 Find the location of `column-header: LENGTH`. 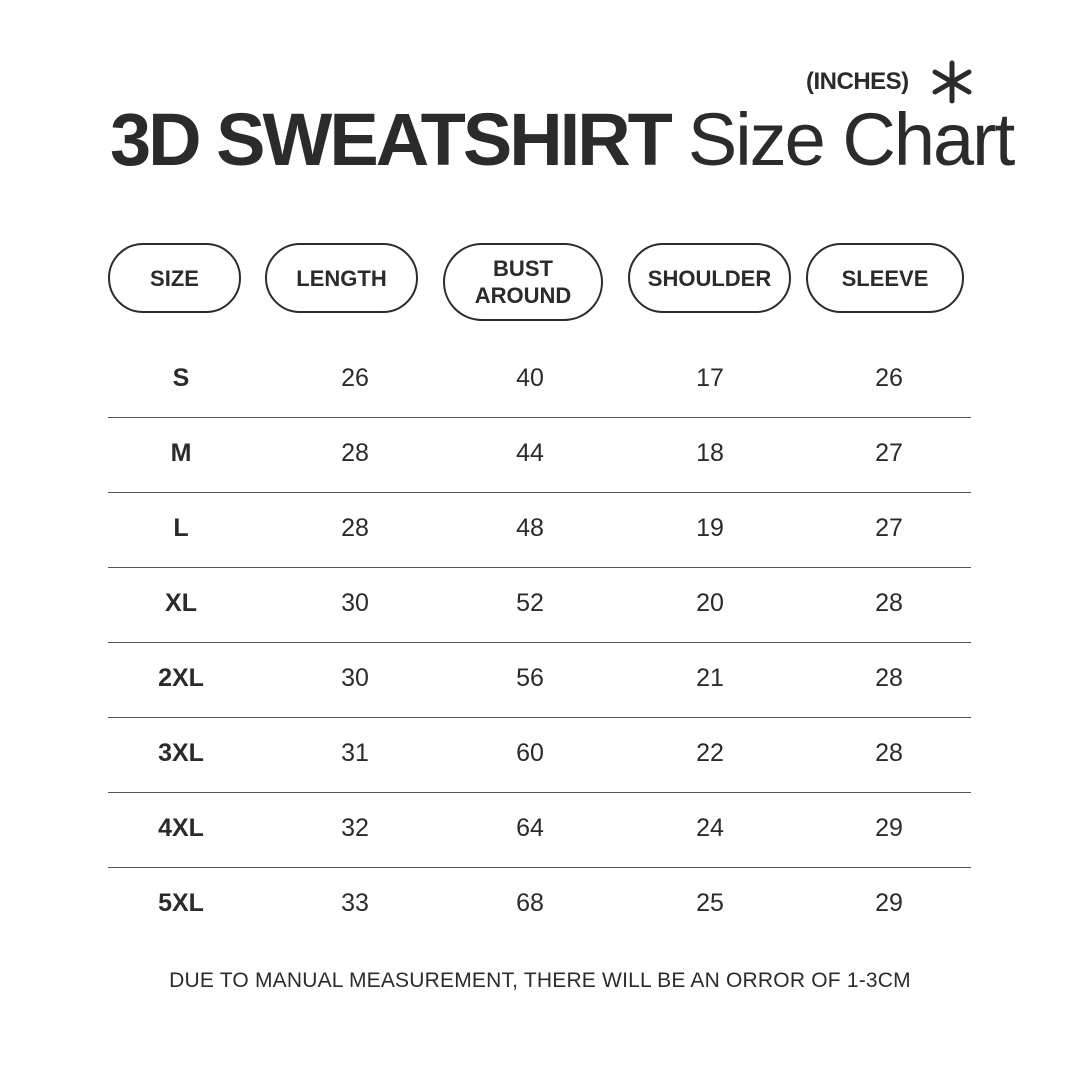

column-header: LENGTH is located at coordinates (341, 278).